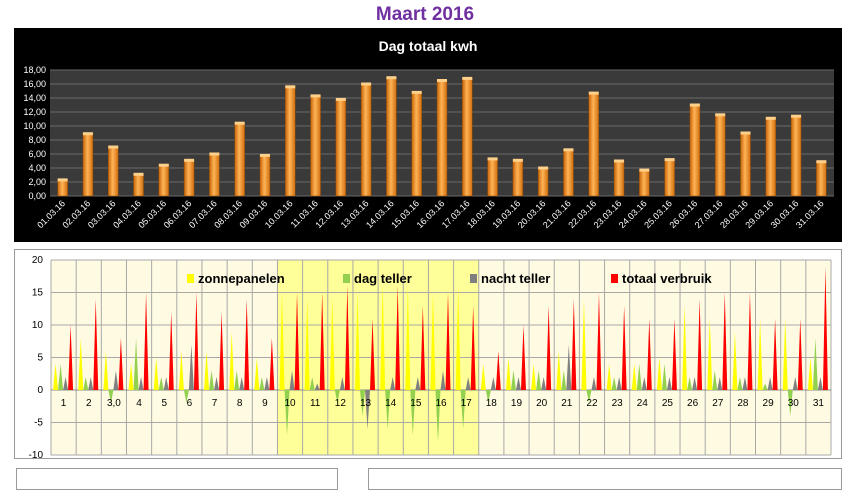 This screenshot has width=850, height=490. I want to click on x-tick-label: 1, so click(64, 403).